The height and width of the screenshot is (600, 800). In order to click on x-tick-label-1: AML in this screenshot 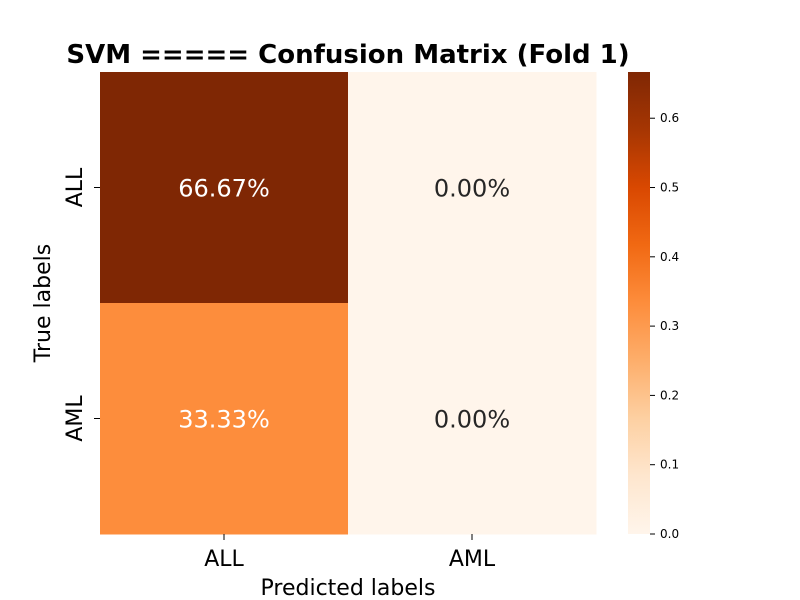, I will do `click(472, 559)`.